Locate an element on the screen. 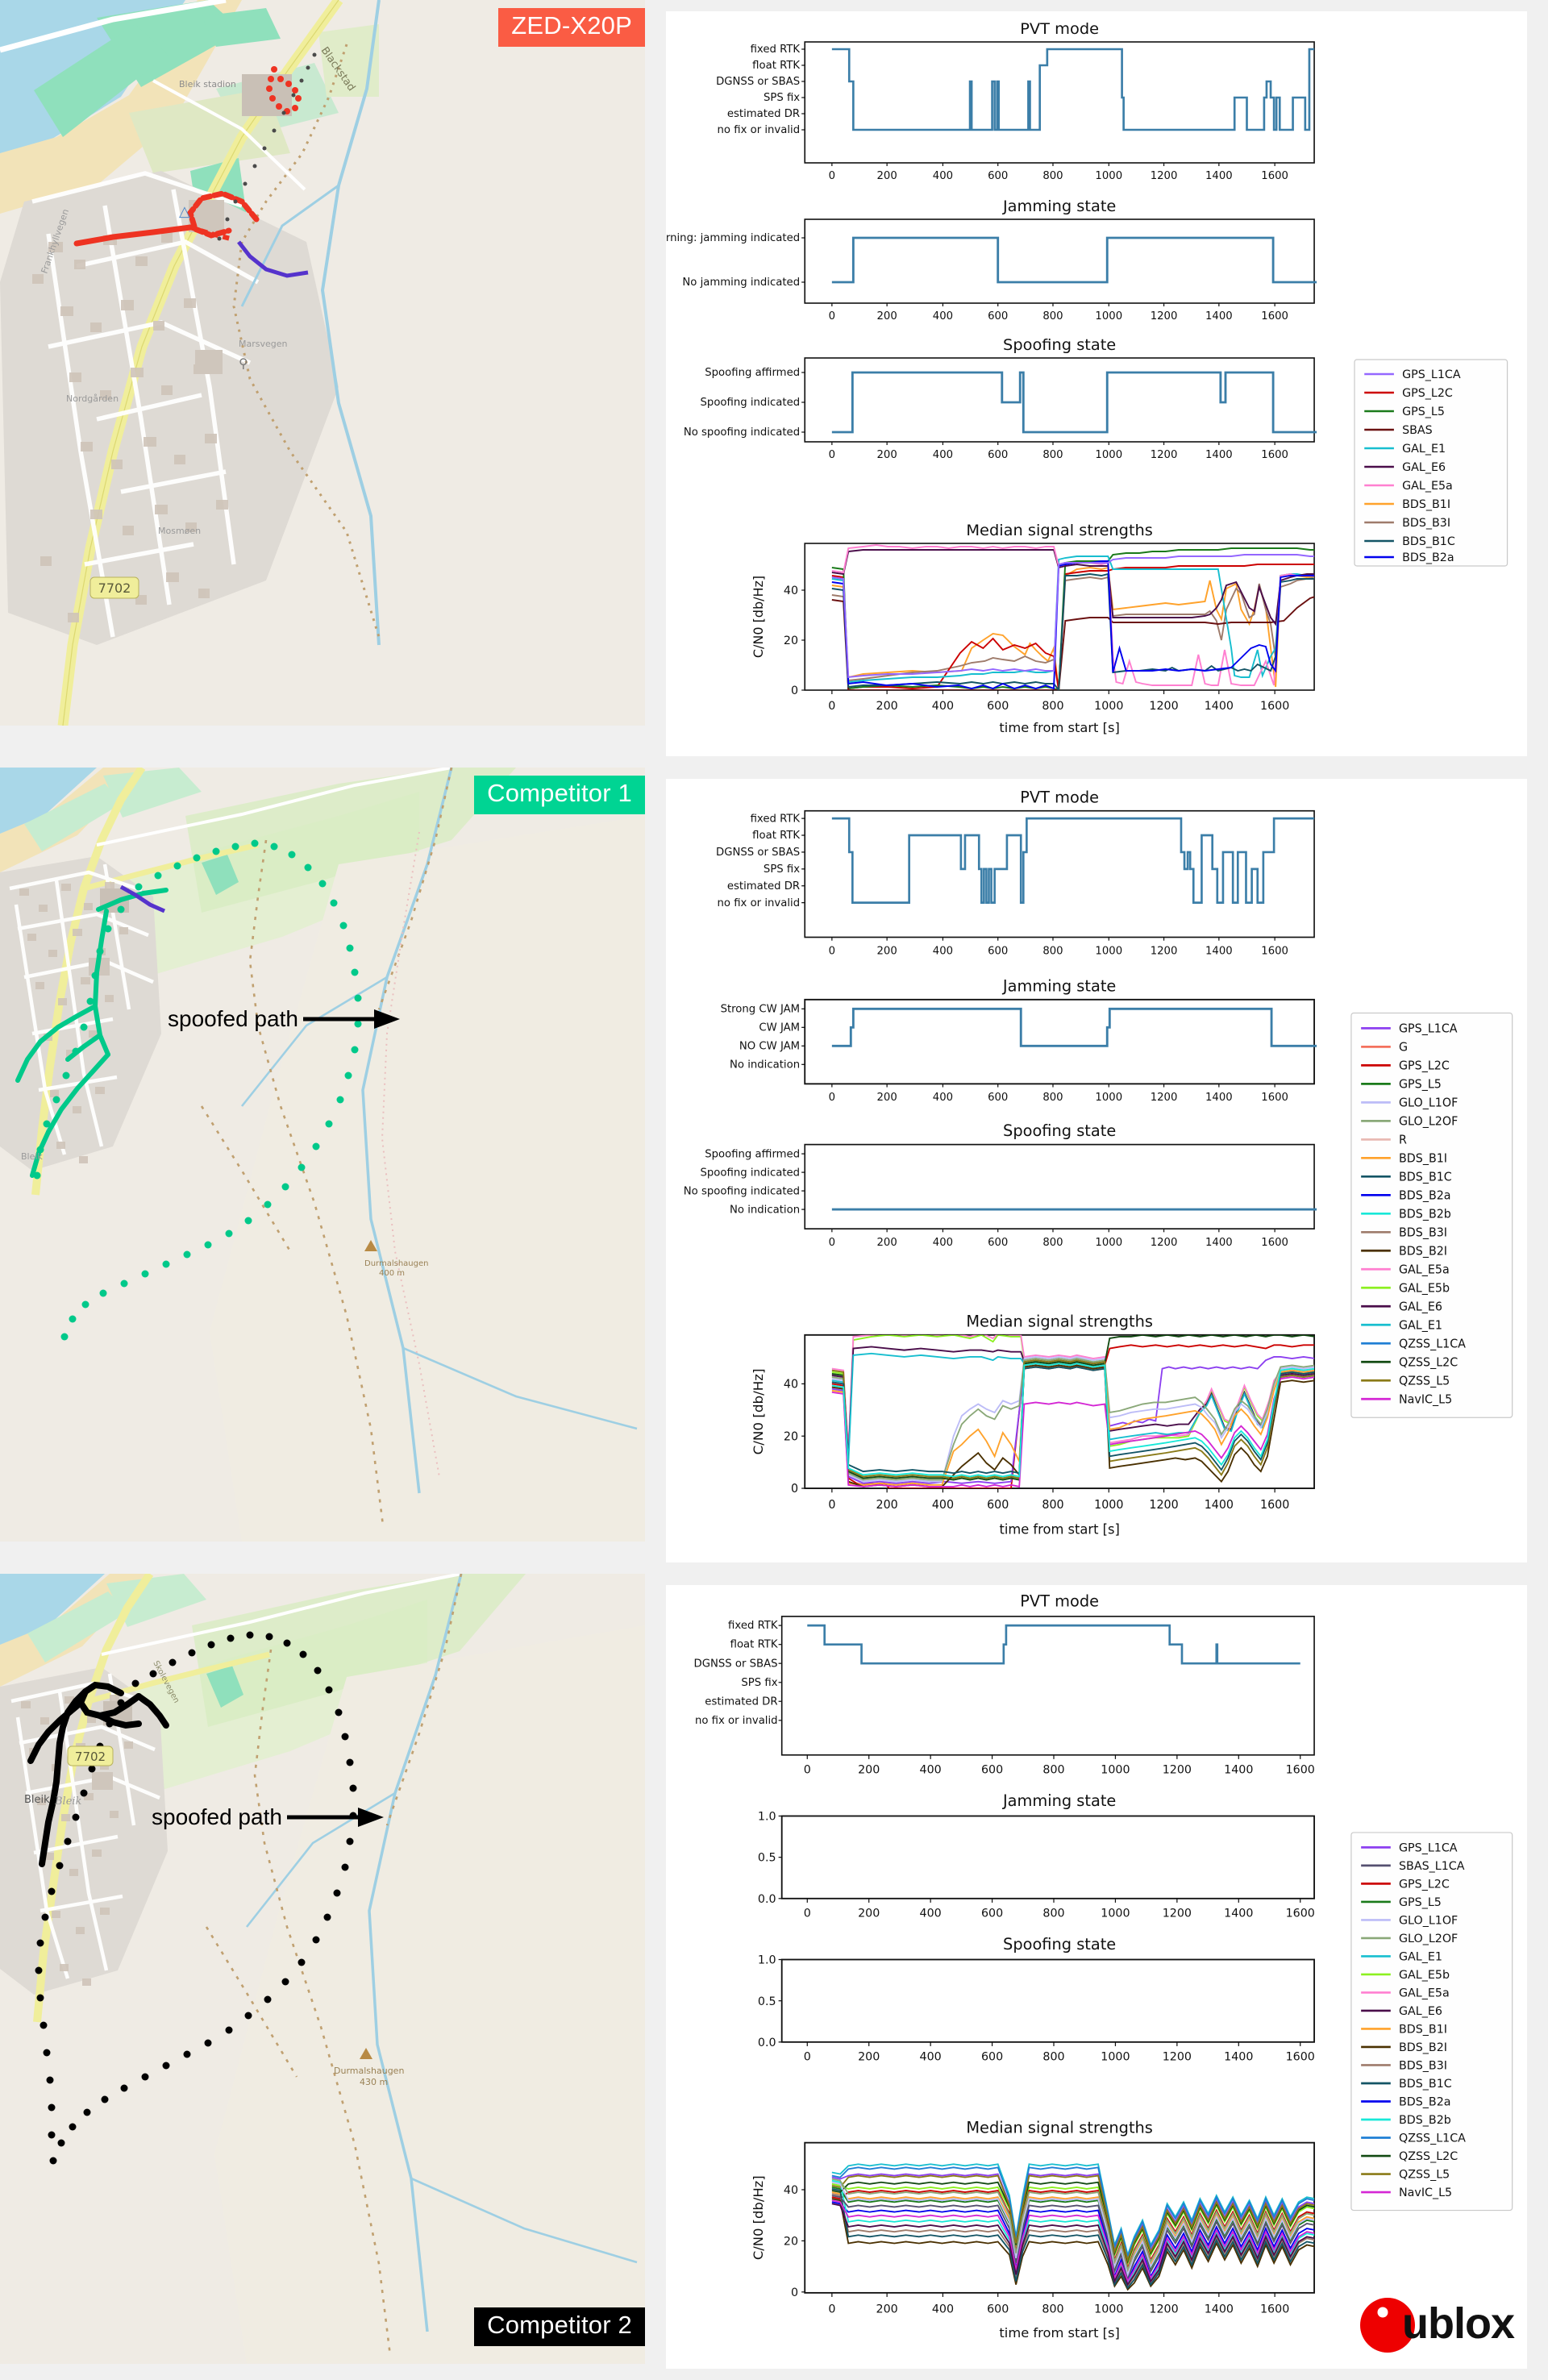 The height and width of the screenshot is (2380, 1548). ublox-logo: ublox is located at coordinates (1433, 2323).